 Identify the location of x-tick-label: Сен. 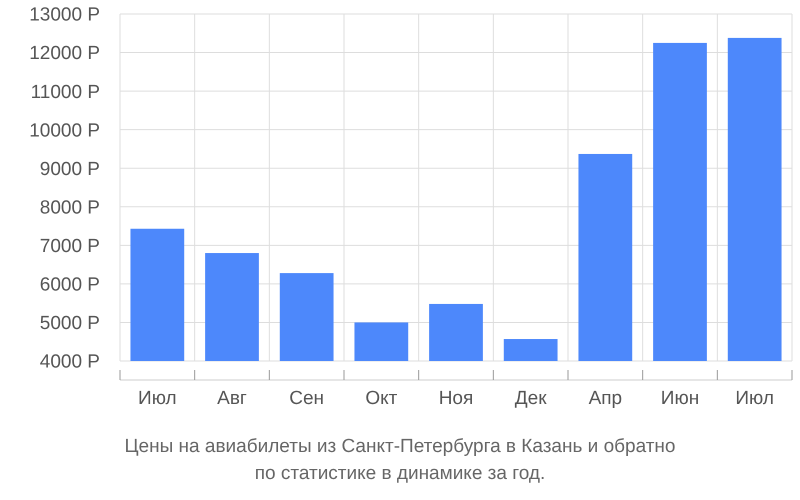
(306, 398).